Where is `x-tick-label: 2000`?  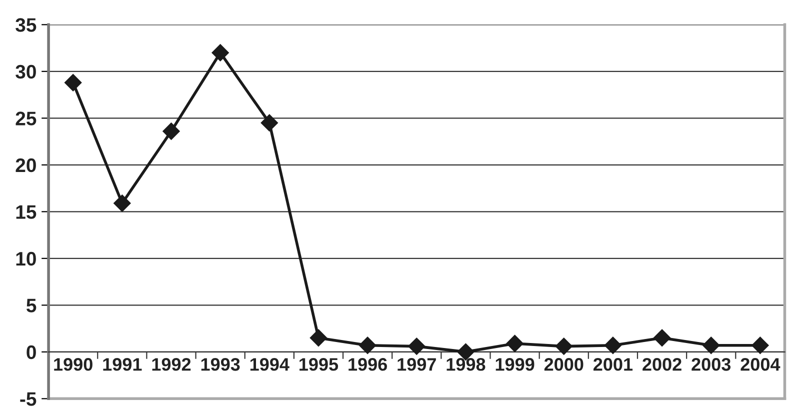 x-tick-label: 2000 is located at coordinates (564, 364).